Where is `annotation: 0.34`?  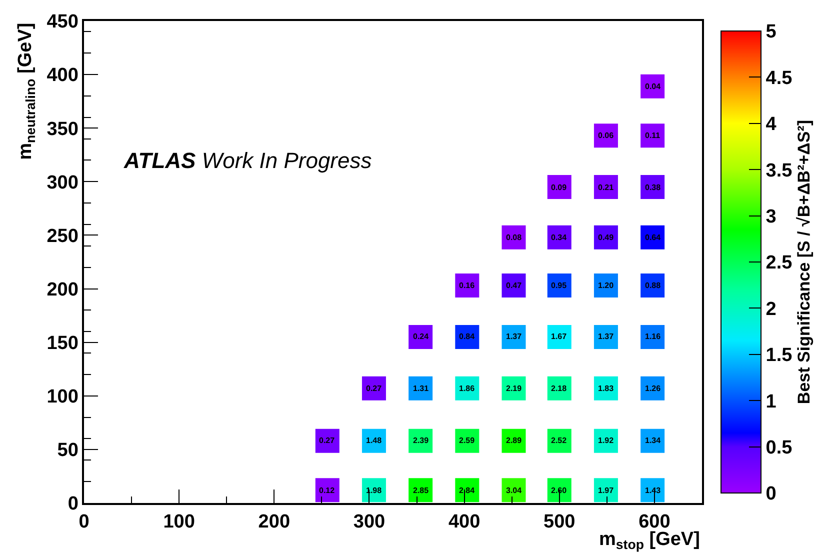
annotation: 0.34 is located at coordinates (559, 237).